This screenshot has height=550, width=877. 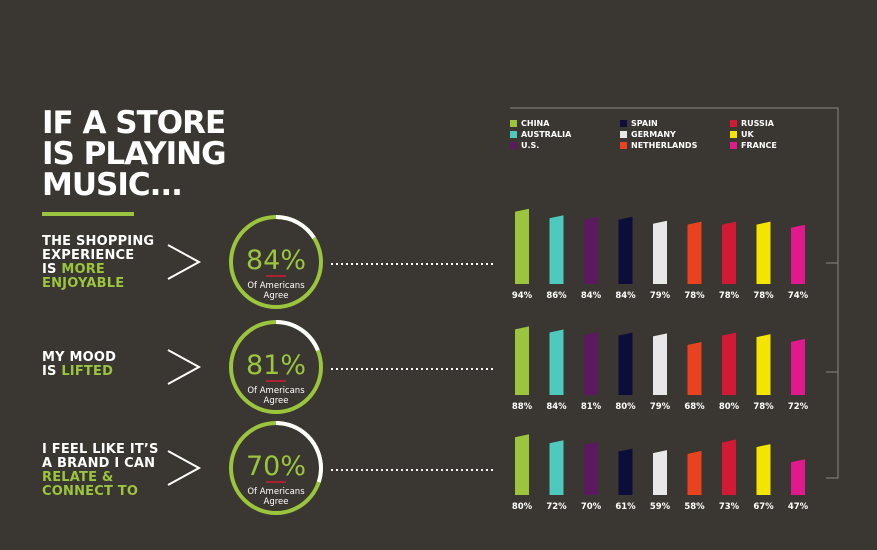 What do you see at coordinates (658, 145) in the screenshot?
I see `legend-item: NETHERLANDS` at bounding box center [658, 145].